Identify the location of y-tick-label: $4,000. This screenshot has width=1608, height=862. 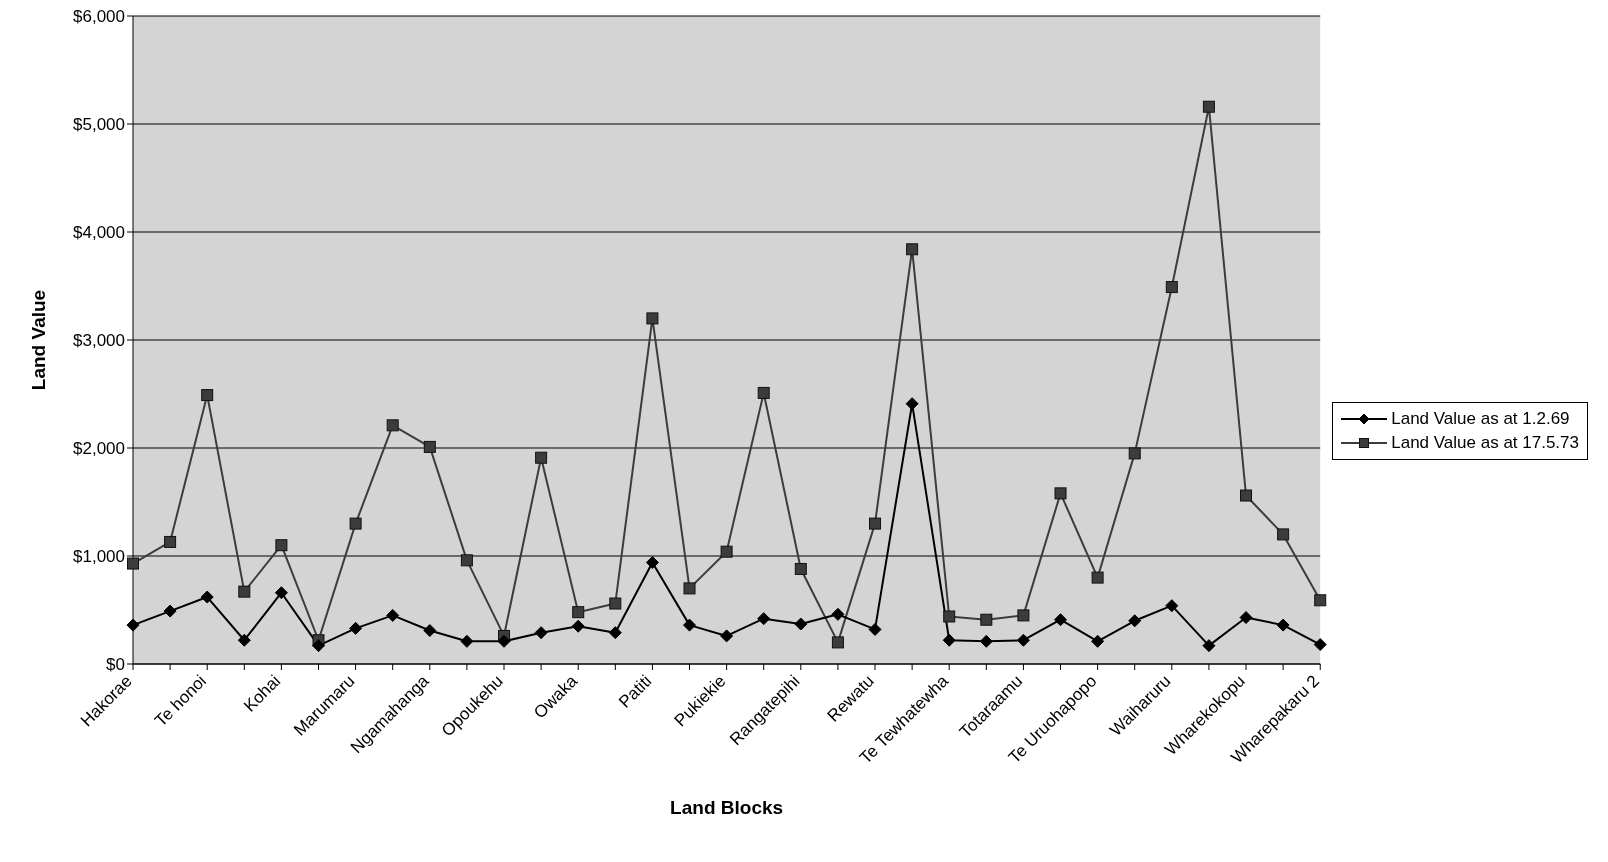
(99, 233).